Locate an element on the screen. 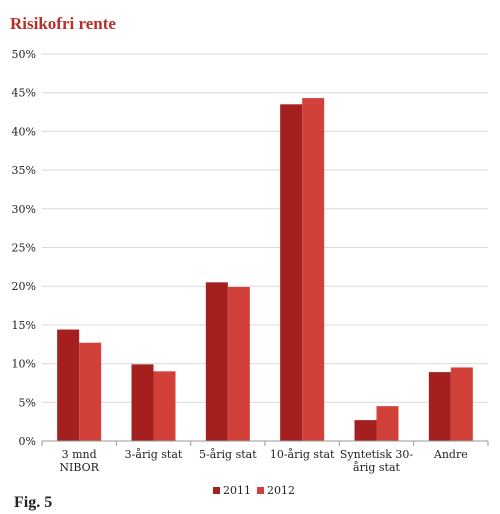  y-tick-label: 0% is located at coordinates (27, 441).